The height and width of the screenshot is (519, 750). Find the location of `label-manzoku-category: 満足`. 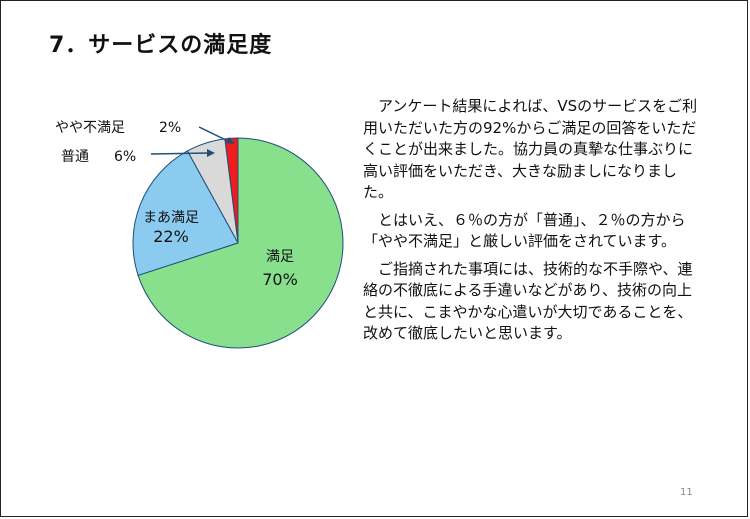

label-manzoku-category: 満足 is located at coordinates (280, 257).